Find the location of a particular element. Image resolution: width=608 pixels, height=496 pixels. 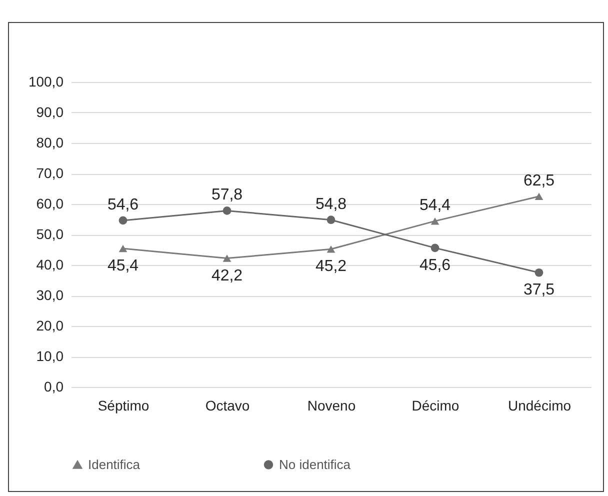

data-label: 45,6 is located at coordinates (435, 265).